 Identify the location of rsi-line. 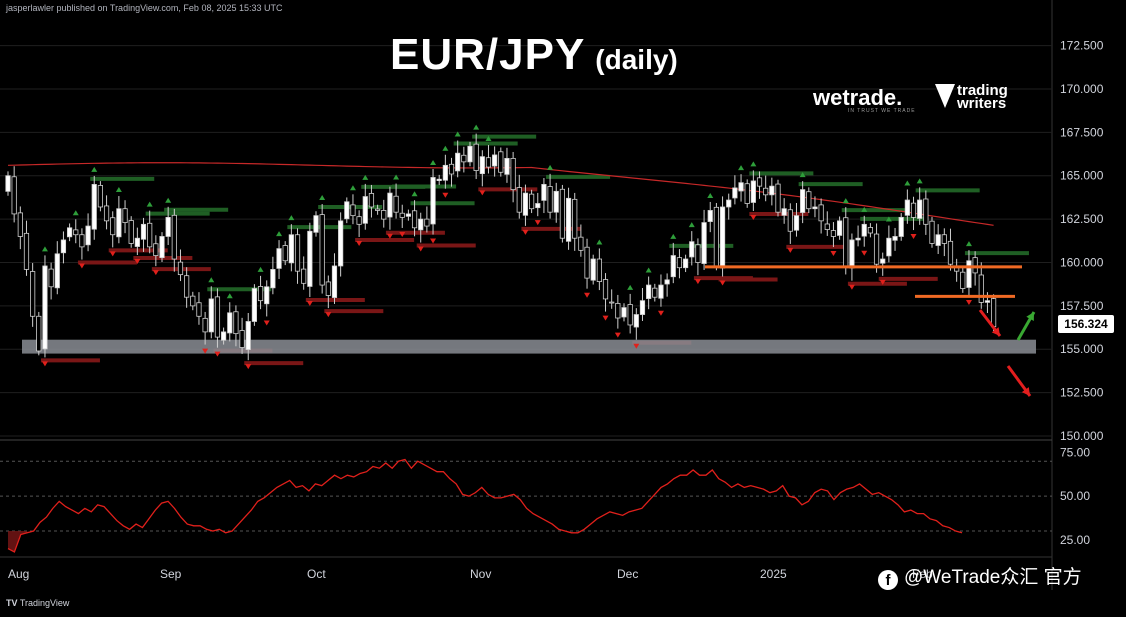
(485, 505).